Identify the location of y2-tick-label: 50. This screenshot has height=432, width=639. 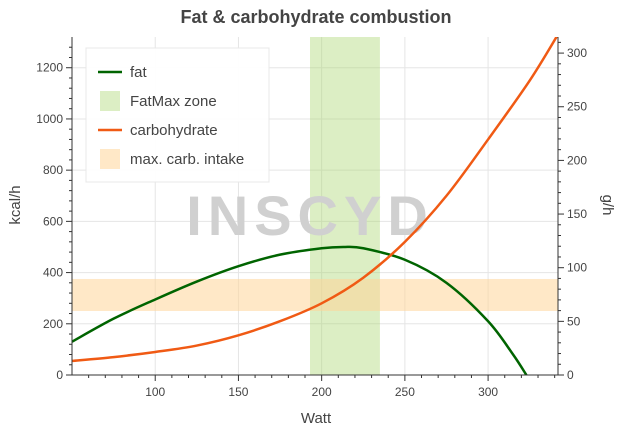
(574, 321).